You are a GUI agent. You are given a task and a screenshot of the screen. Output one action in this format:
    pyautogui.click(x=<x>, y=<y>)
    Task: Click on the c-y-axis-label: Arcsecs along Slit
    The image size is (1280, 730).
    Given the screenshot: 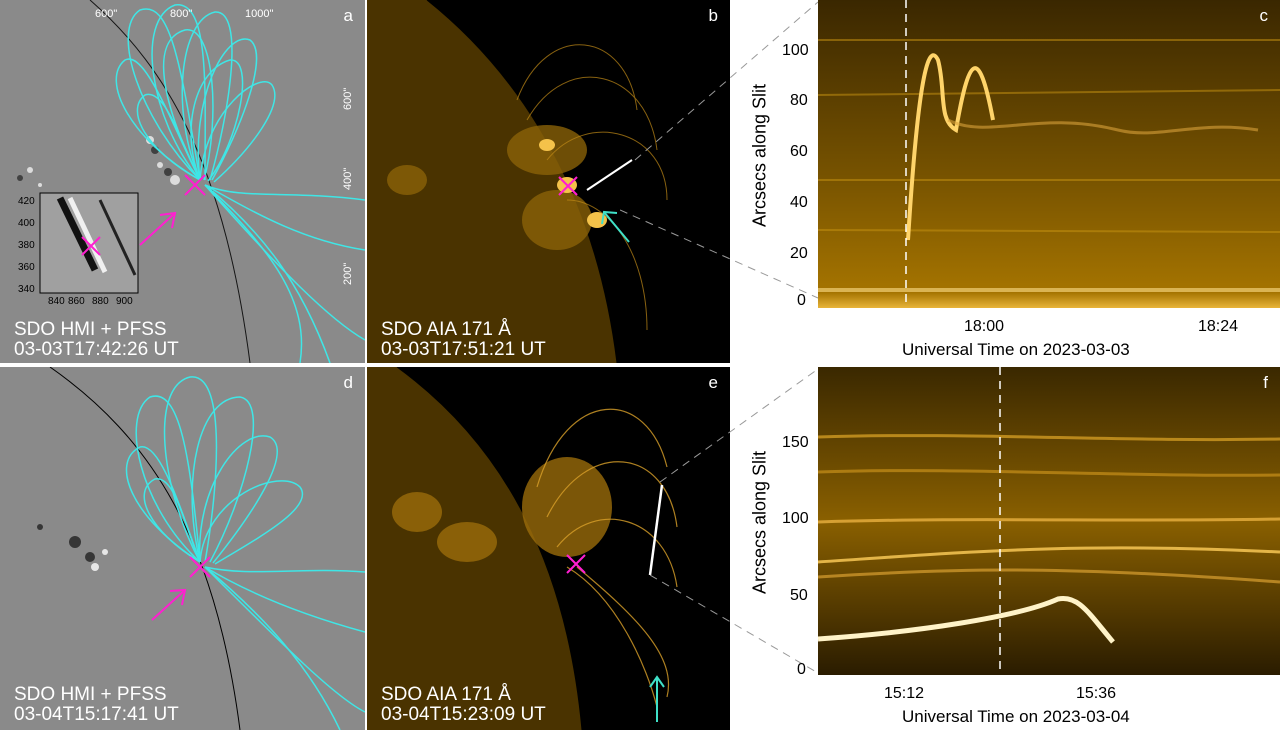 What is the action you would take?
    pyautogui.click(x=759, y=155)
    